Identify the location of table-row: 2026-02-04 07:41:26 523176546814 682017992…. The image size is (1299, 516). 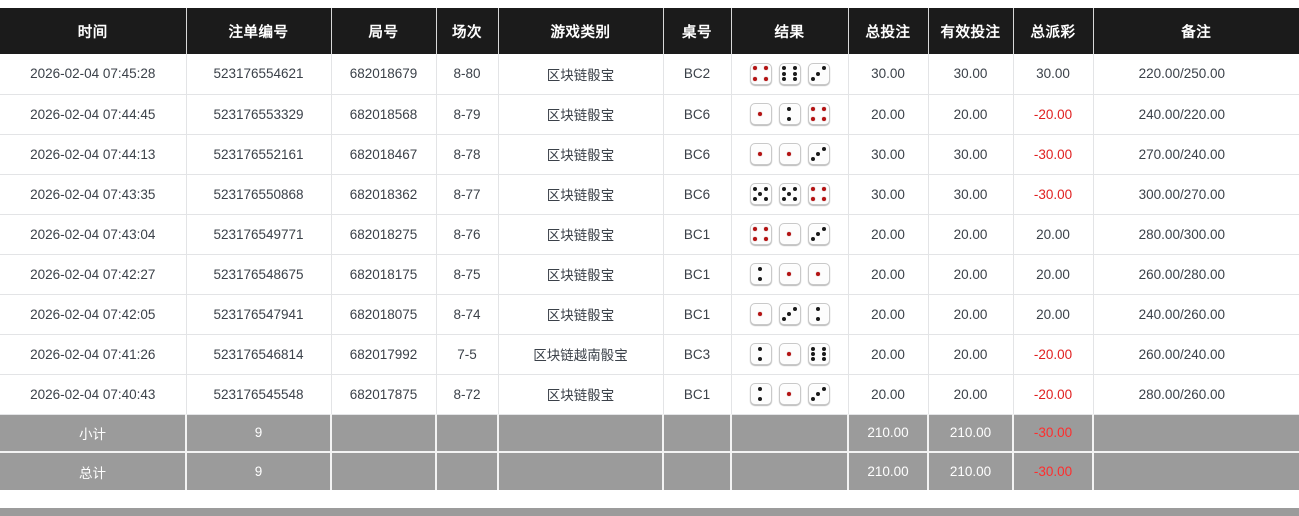
(649, 354).